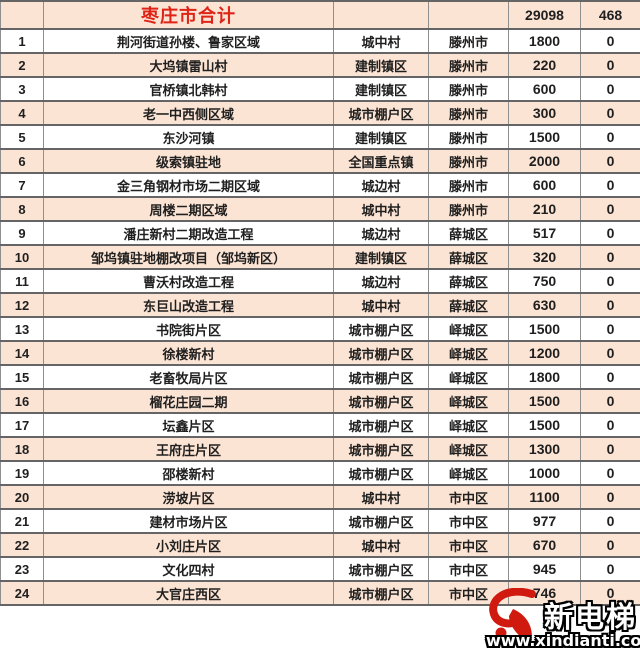 Image resolution: width=640 pixels, height=651 pixels. I want to click on table-row: 5 东沙河镇 建制镇区 滕州市 1500 0, so click(320, 137).